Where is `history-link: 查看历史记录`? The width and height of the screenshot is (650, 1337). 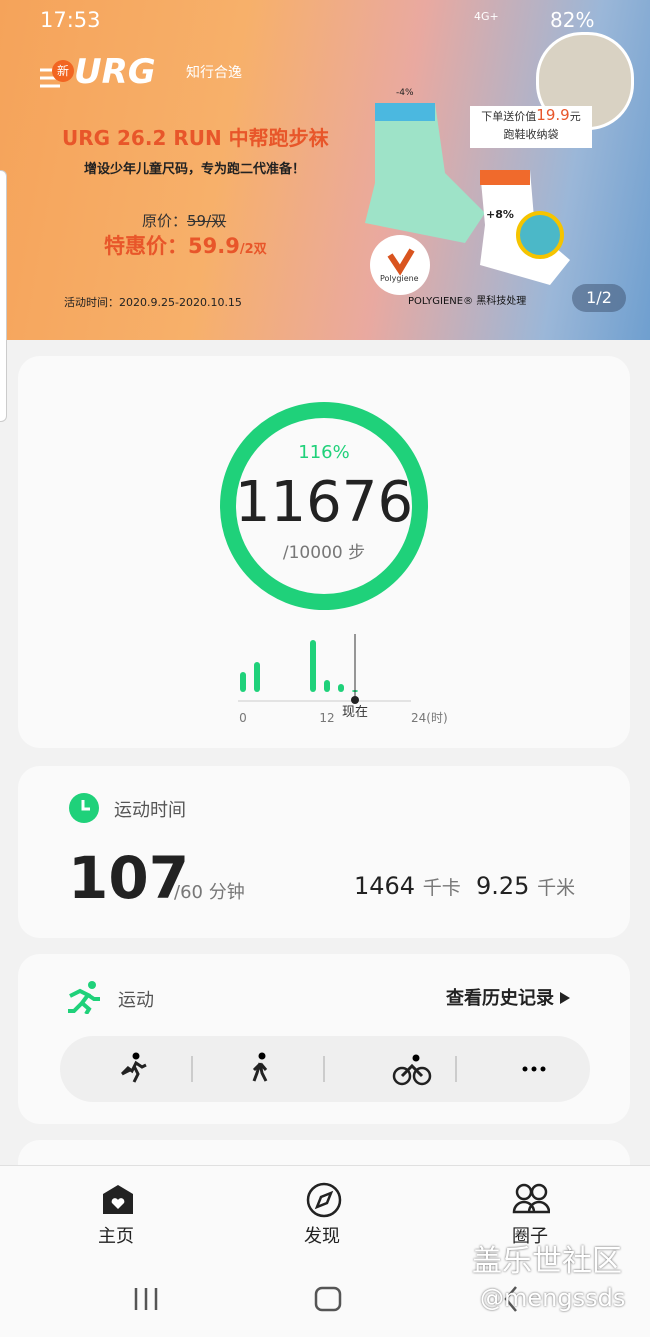 history-link: 查看历史记录 is located at coordinates (508, 997).